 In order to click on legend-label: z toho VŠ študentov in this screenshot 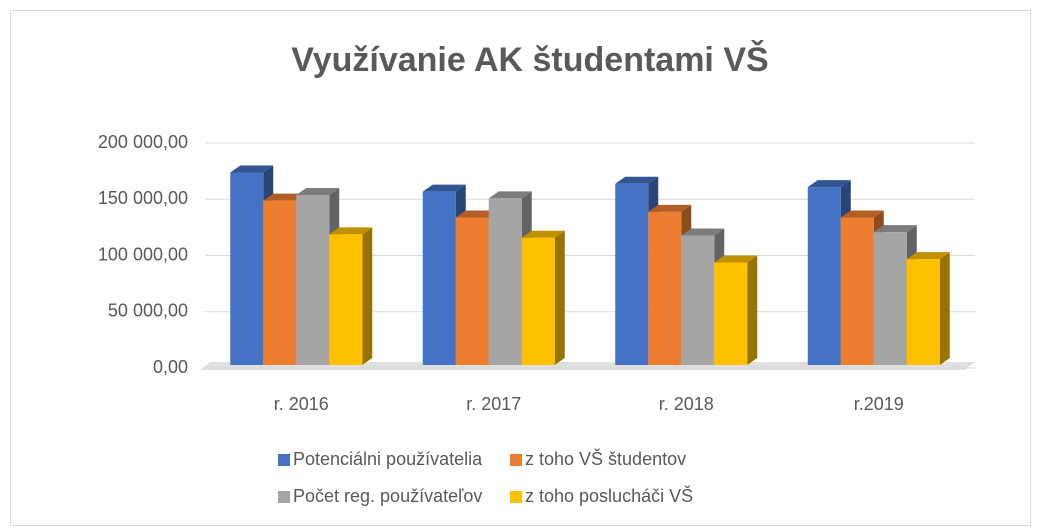, I will do `click(605, 458)`.